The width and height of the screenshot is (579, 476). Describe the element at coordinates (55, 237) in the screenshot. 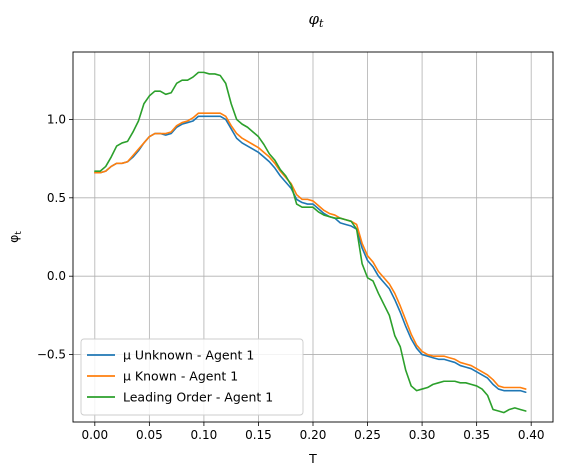

I see `y-axis: −0.5 0.0 0.5 1.0` at that location.